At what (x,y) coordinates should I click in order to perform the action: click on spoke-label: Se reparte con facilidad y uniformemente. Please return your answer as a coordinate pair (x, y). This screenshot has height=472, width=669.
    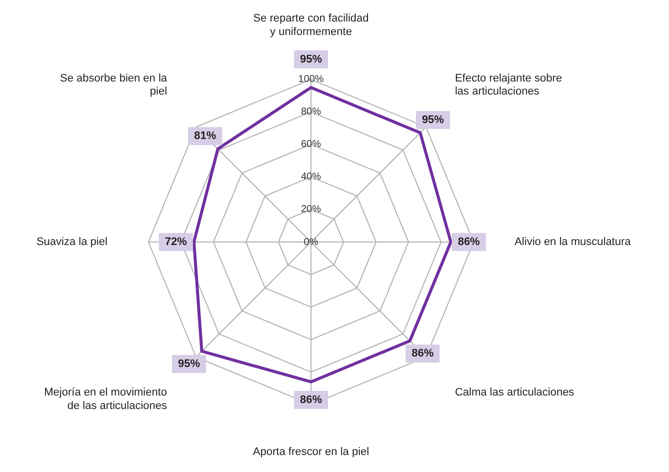
    Looking at the image, I should click on (311, 25).